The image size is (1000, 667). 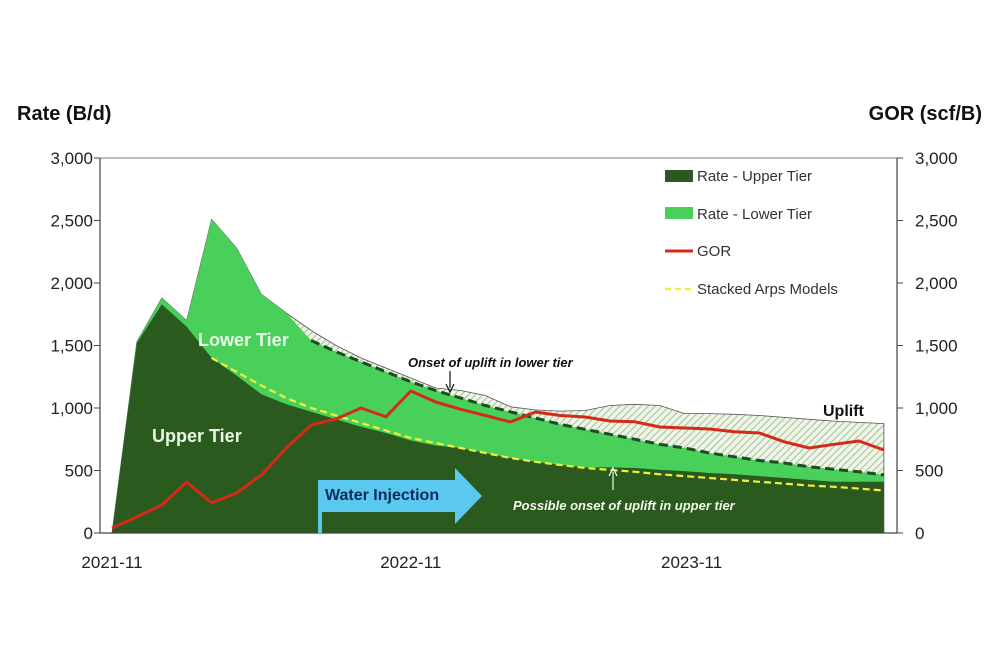 I want to click on left-tick-label: 1,000, so click(x=71, y=408).